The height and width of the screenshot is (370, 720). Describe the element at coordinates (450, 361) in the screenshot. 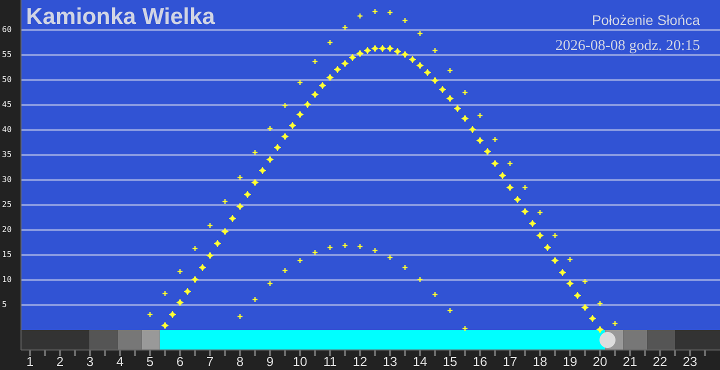

I see `x-tick-label: 15` at that location.